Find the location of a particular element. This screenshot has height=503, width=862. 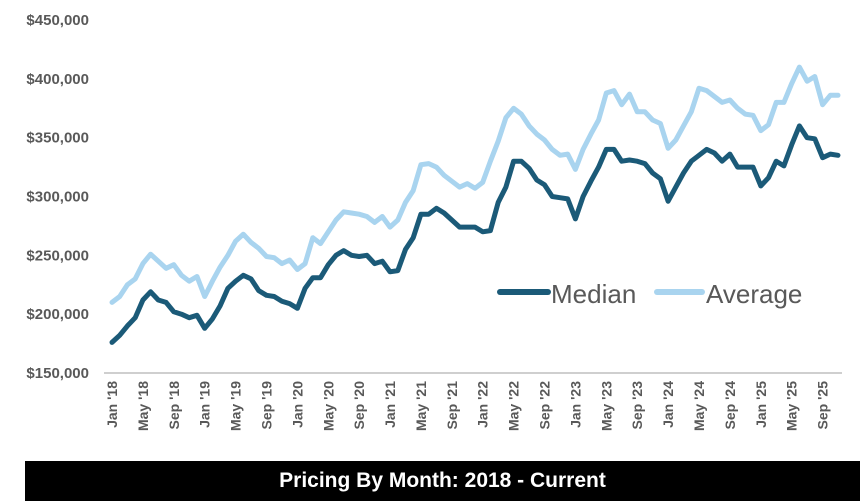

x-tick-label: Jan '18 is located at coordinates (112, 404).